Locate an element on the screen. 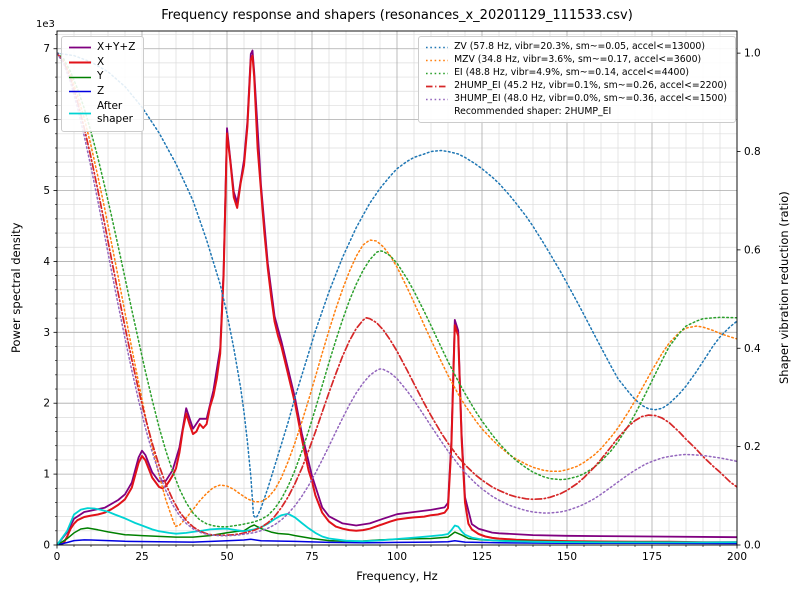 Image resolution: width=800 pixels, height=600 pixels. legend-psd: X+Y+Z X Y Z After shaper is located at coordinates (103, 84).